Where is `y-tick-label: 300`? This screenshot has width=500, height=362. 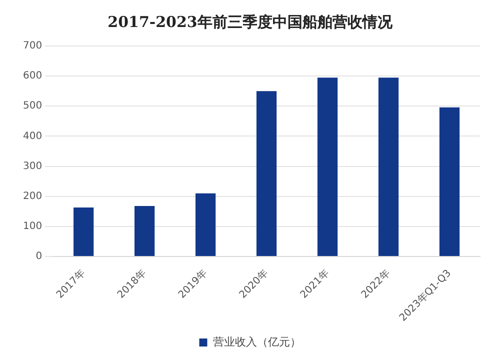 y-tick-label: 300 is located at coordinates (32, 166).